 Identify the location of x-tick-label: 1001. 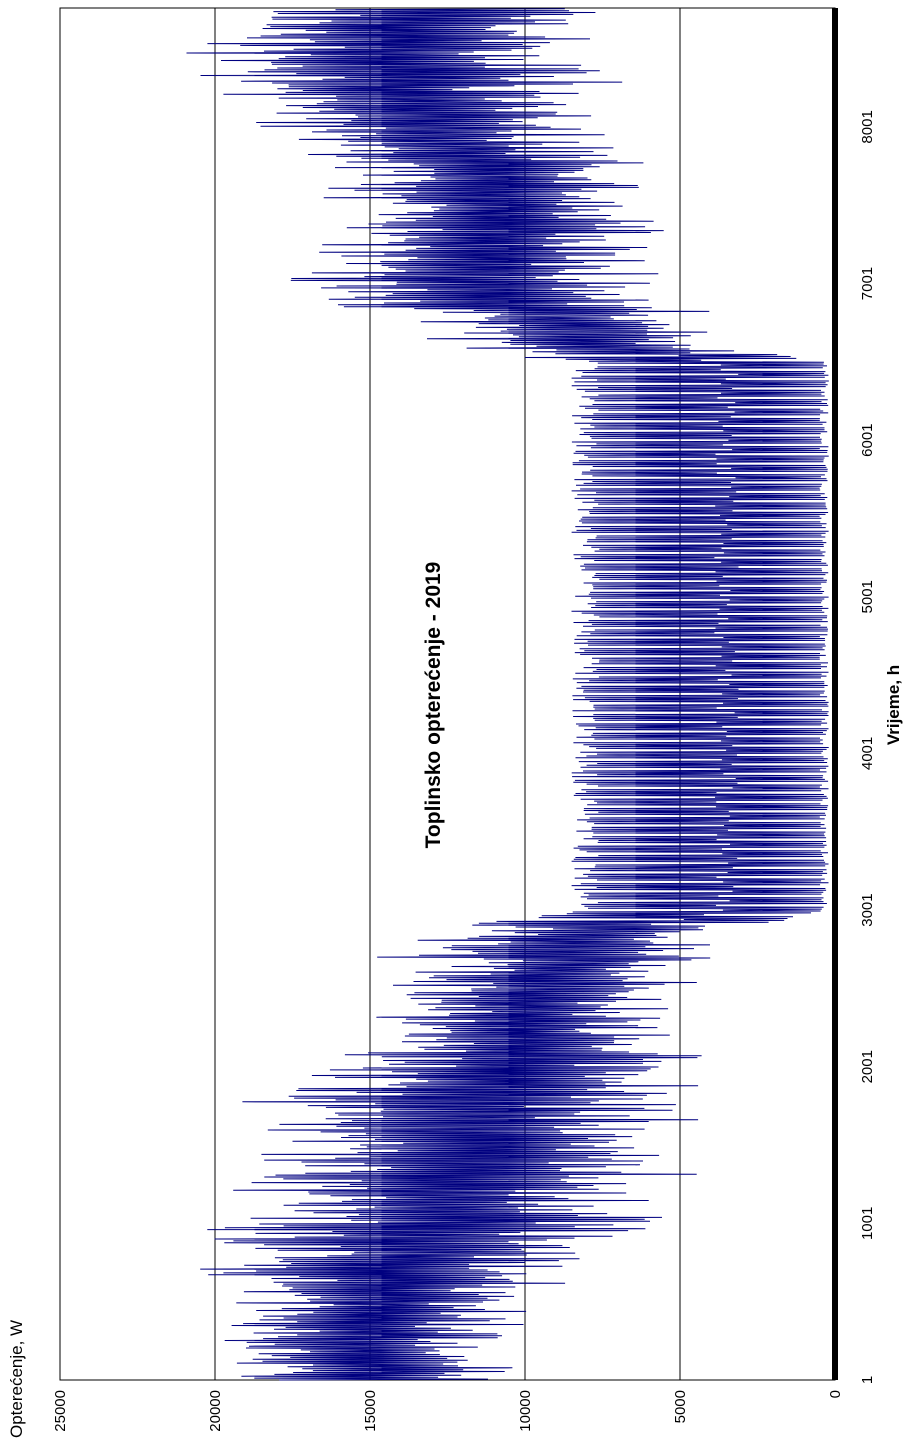
(867, 1223).